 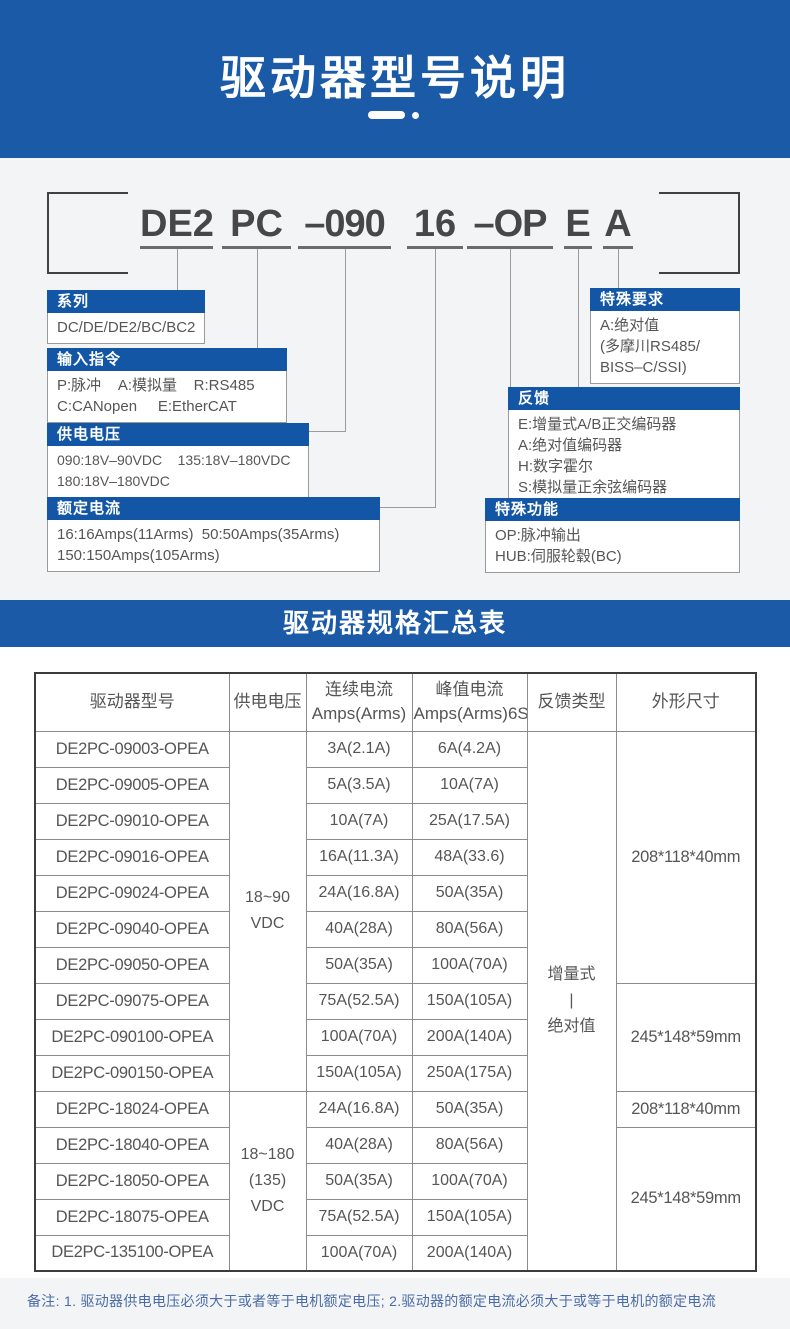 What do you see at coordinates (359, 1145) in the screenshot?
I see `continuous-current-cell: 40A(28A)` at bounding box center [359, 1145].